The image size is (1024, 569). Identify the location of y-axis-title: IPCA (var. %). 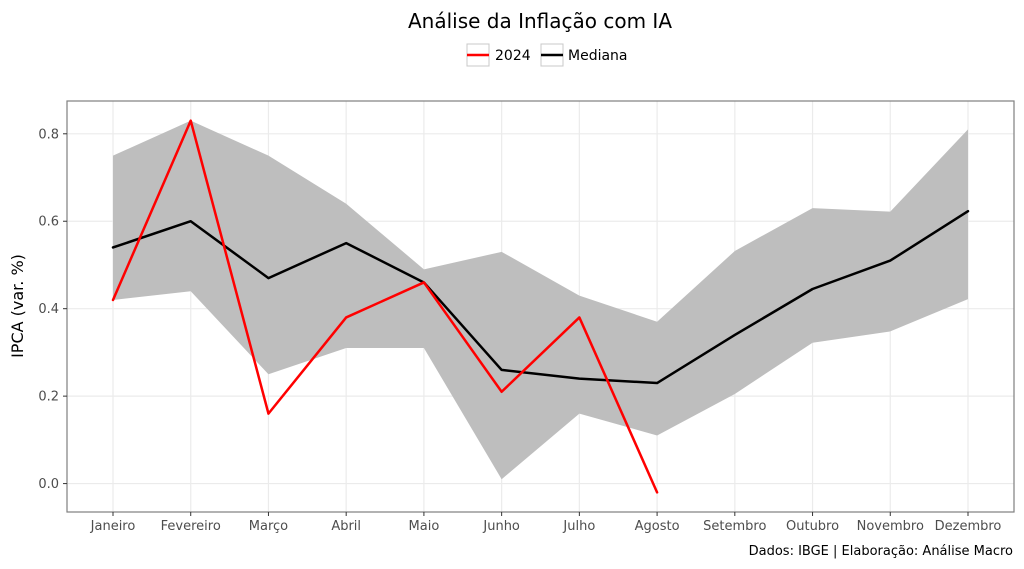
(17, 306).